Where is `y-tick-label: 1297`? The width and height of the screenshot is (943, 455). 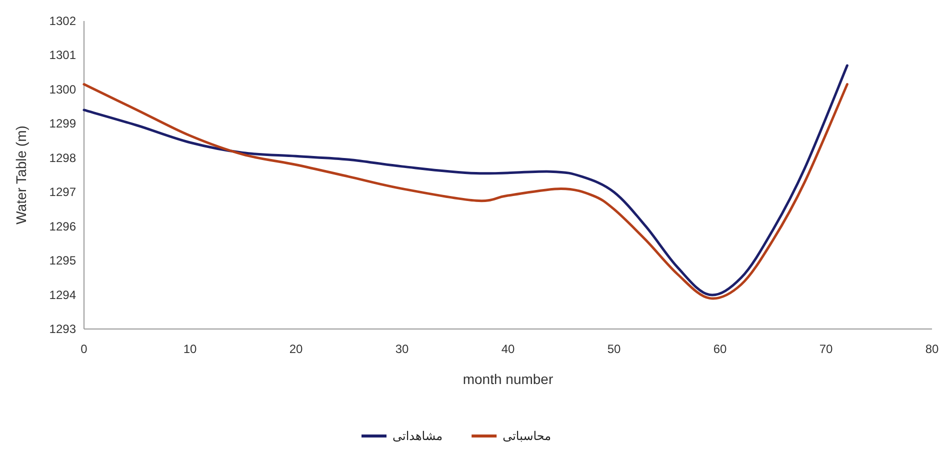
y-tick-label: 1297 is located at coordinates (62, 192).